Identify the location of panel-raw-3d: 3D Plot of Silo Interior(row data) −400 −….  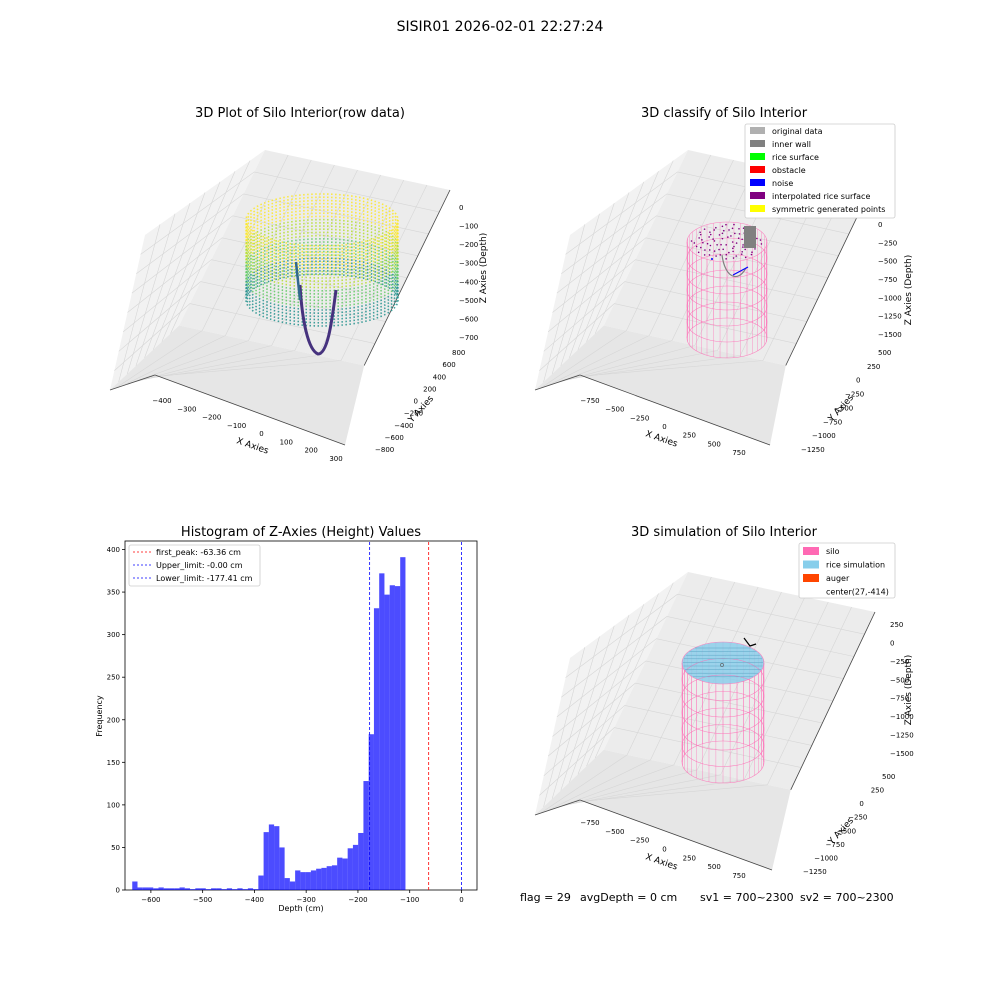
(299, 284).